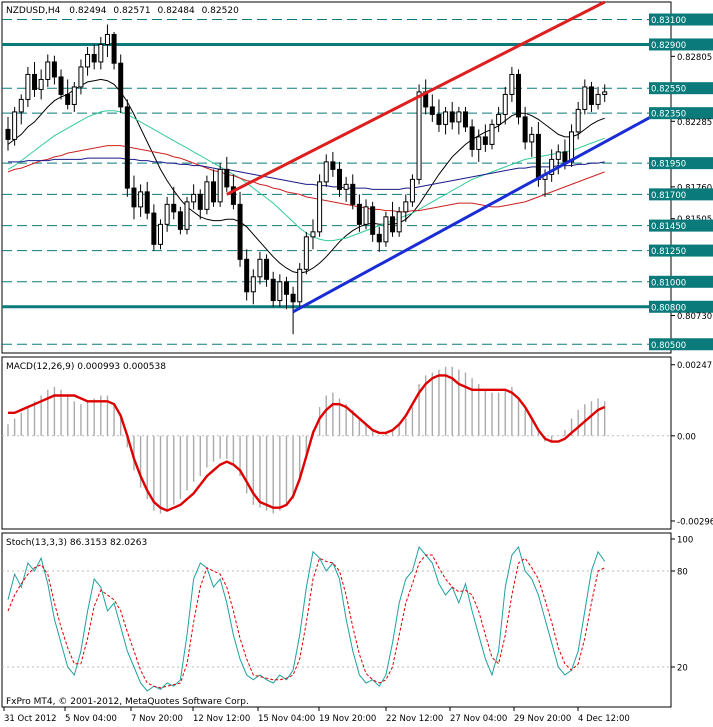  Describe the element at coordinates (668, 283) in the screenshot. I see `price-tick-label-12: 0.81000` at that location.